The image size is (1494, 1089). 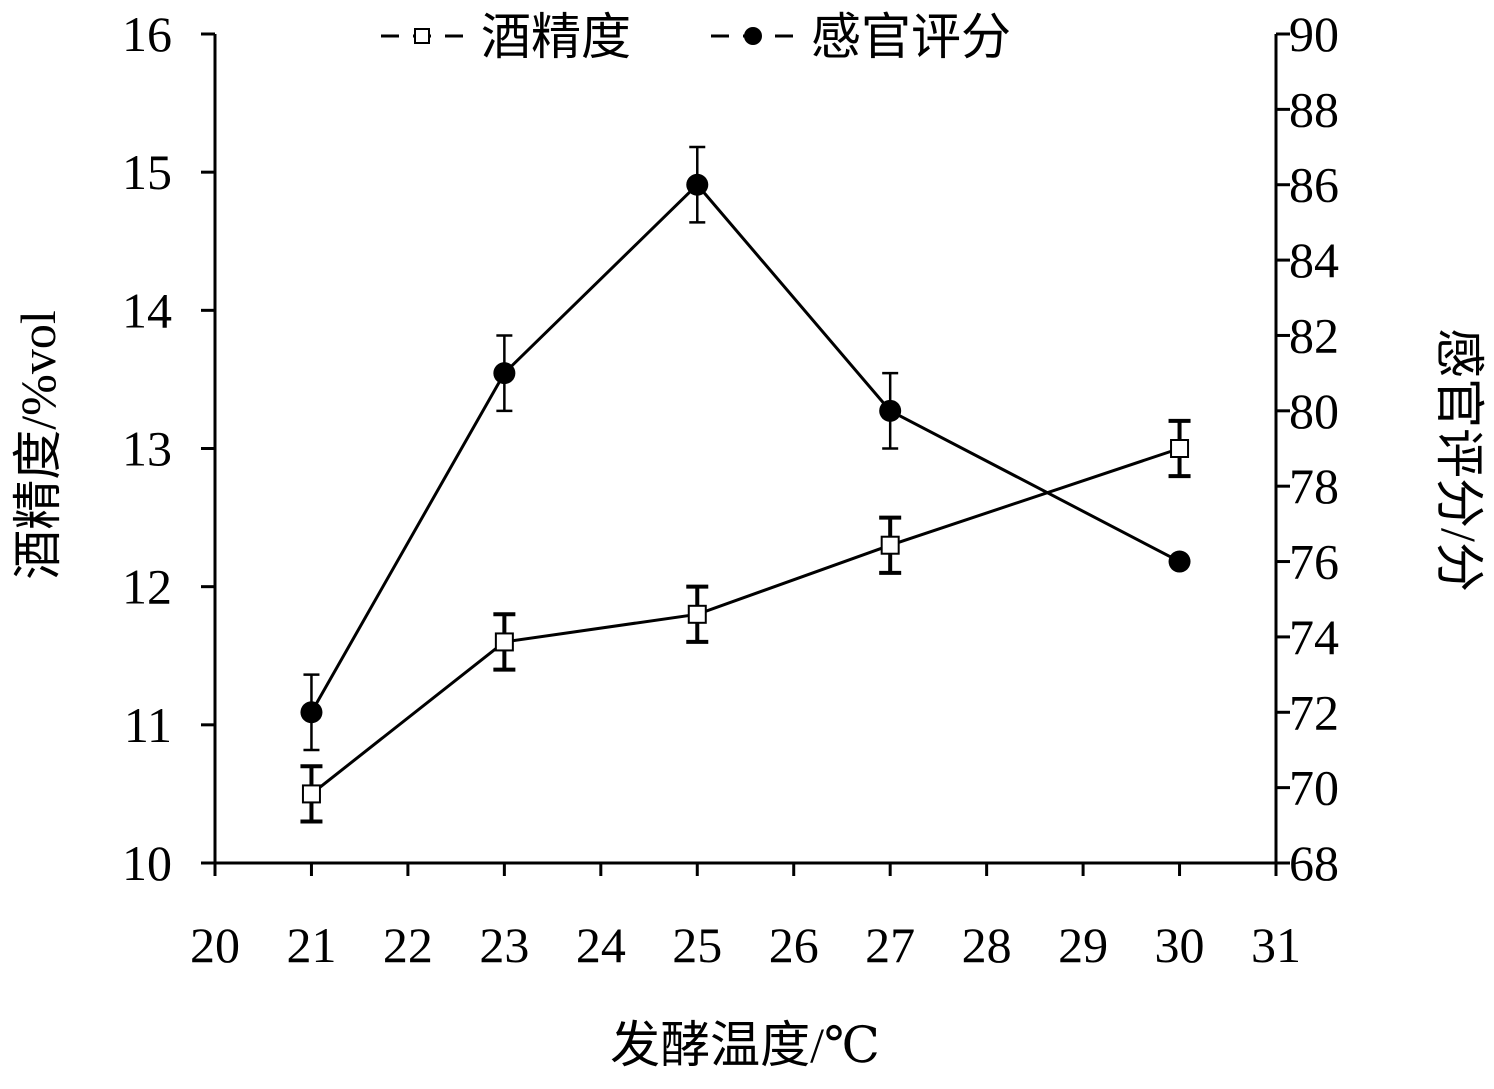 I want to click on right-y-tick-label: 82, so click(x=1314, y=335).